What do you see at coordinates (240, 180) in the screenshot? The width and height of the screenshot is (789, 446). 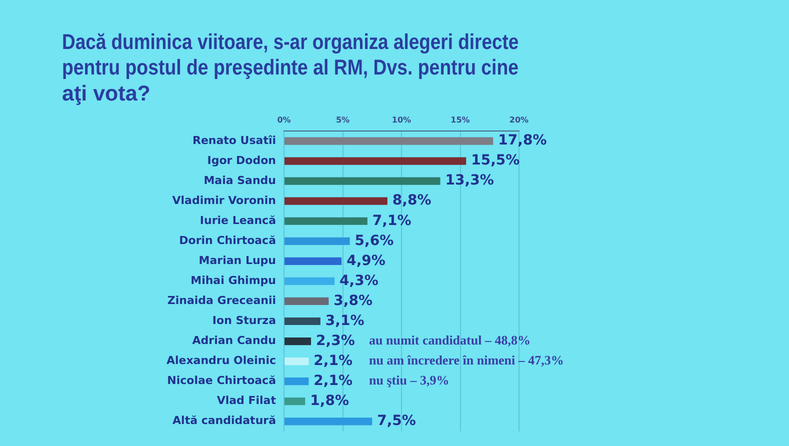 I see `y-tick-label: Maia Sandu` at bounding box center [240, 180].